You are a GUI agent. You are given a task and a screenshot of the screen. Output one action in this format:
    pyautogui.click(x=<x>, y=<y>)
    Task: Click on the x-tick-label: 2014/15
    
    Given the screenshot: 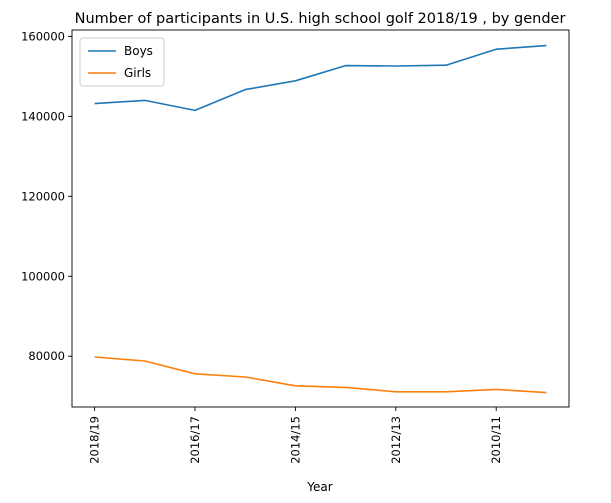 What is the action you would take?
    pyautogui.click(x=295, y=440)
    